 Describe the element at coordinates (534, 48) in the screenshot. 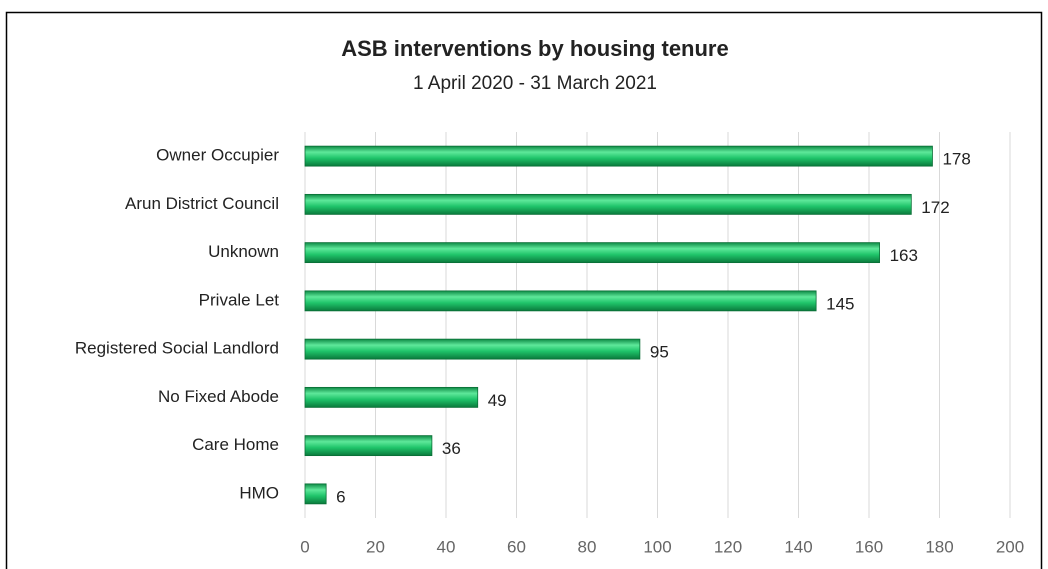

I see `chart-title: ASB interventions by housing tenure` at that location.